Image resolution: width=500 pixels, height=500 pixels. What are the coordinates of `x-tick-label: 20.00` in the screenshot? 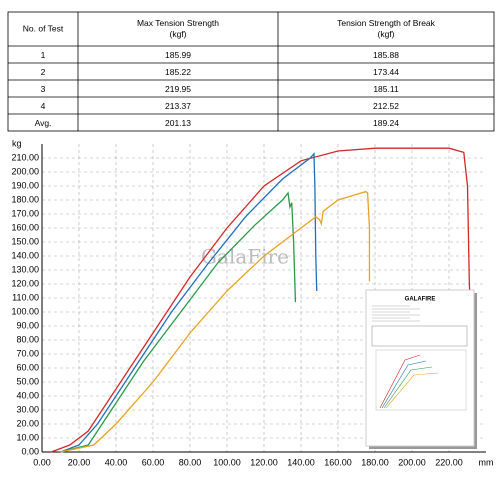 It's located at (79, 462).